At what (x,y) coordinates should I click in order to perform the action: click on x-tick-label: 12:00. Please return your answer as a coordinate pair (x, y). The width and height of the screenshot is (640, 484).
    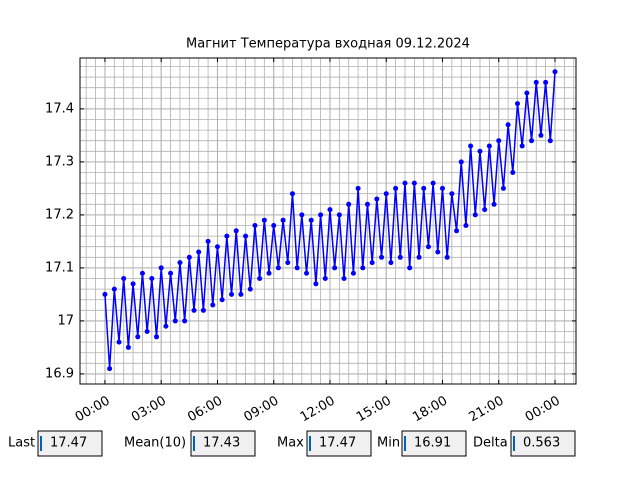
    Looking at the image, I should click on (318, 410).